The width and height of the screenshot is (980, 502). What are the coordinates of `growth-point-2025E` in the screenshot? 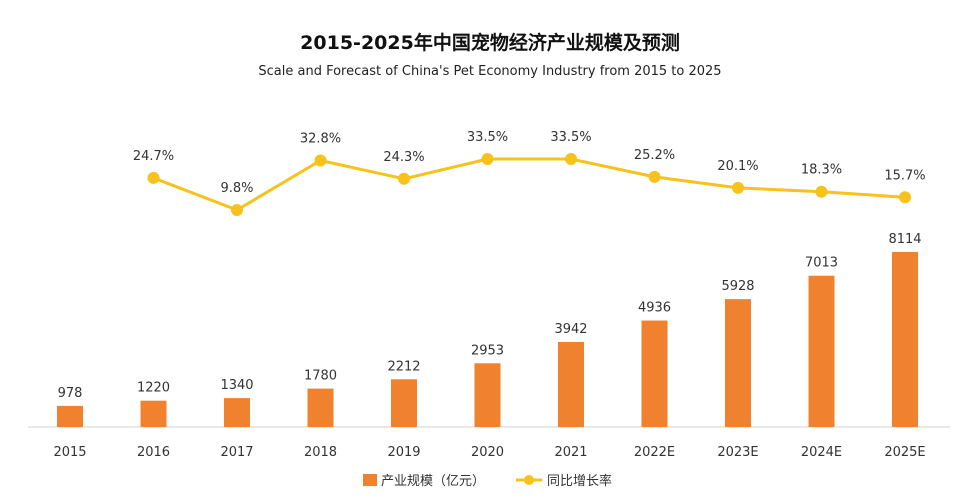 It's located at (905, 197).